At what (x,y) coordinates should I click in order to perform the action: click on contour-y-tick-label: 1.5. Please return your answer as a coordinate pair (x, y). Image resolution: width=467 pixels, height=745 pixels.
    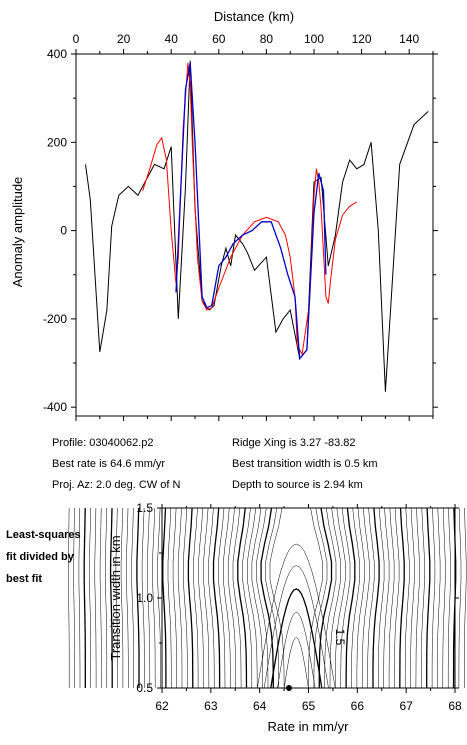
    Looking at the image, I should click on (144, 508).